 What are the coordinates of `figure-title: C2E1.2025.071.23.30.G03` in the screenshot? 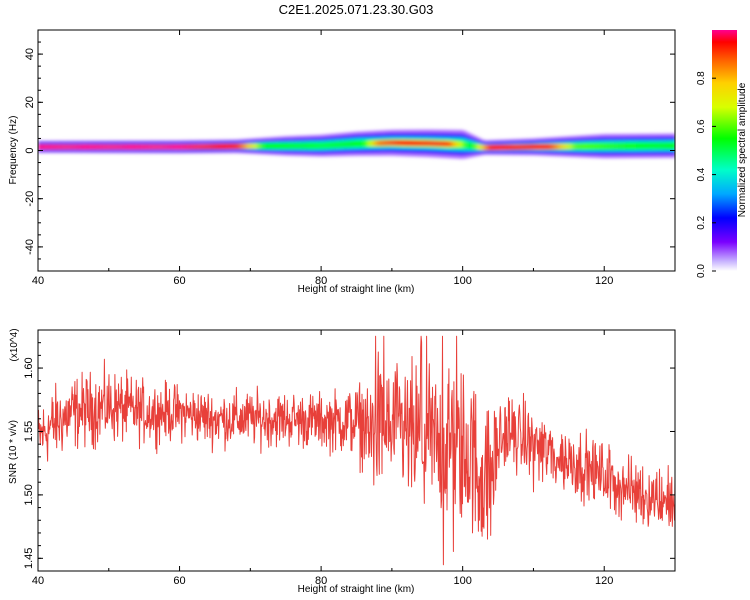 It's located at (356, 9).